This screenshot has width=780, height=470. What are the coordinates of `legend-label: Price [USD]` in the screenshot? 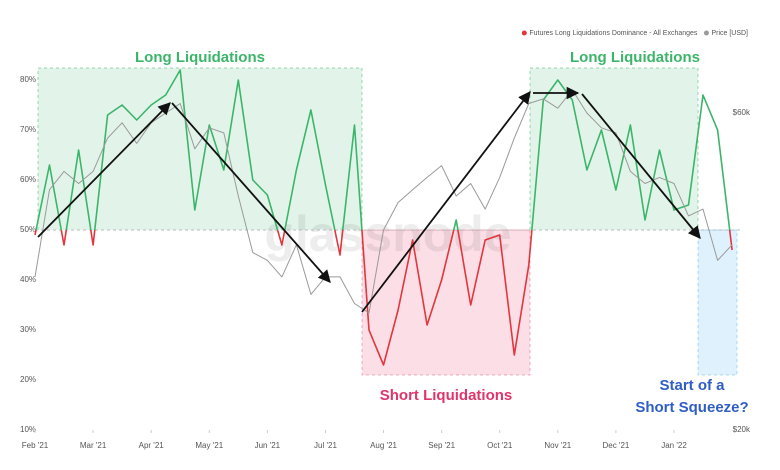 It's located at (729, 33).